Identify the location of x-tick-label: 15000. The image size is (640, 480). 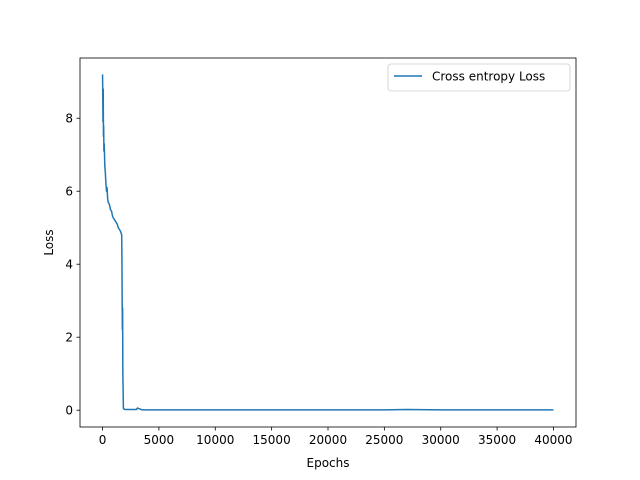
(272, 440).